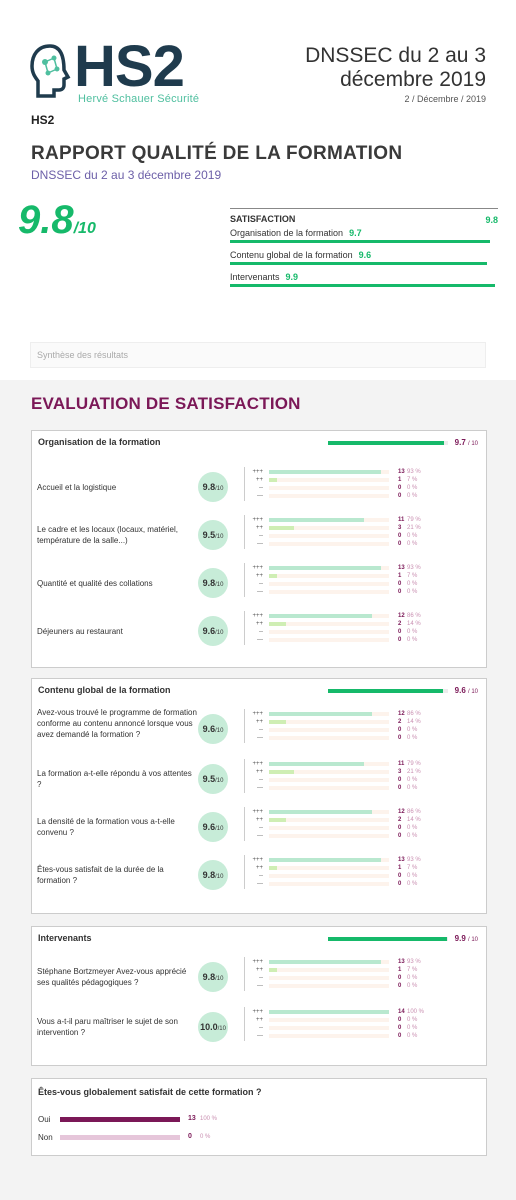 Image resolution: width=516 pixels, height=1200 pixels. What do you see at coordinates (120, 1119) in the screenshot?
I see `final-answer-fill` at bounding box center [120, 1119].